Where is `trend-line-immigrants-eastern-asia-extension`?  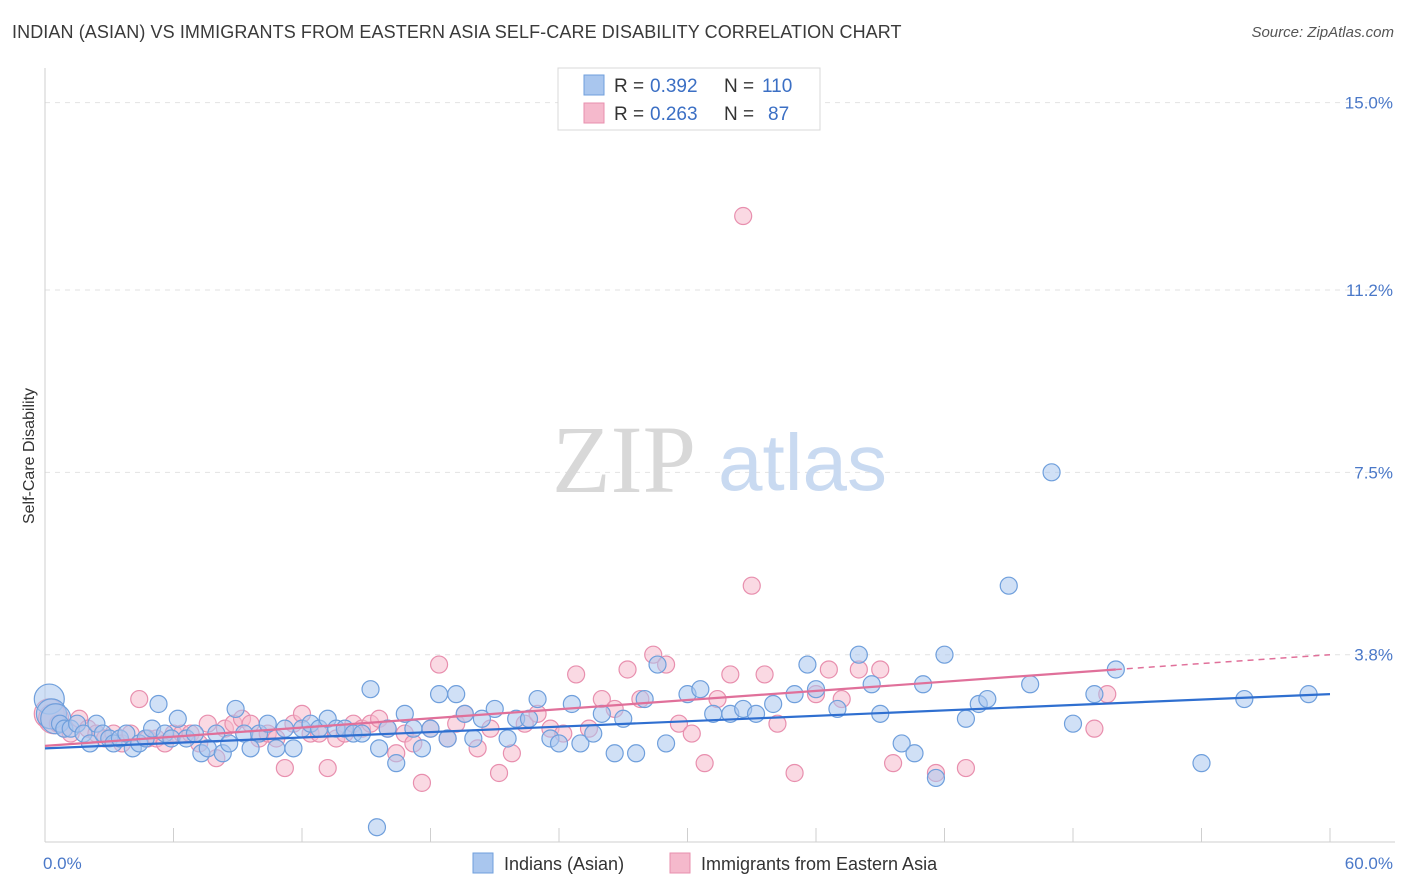
trend-line-immigrants-eastern-asia-extension is located at coordinates (1223, 662).